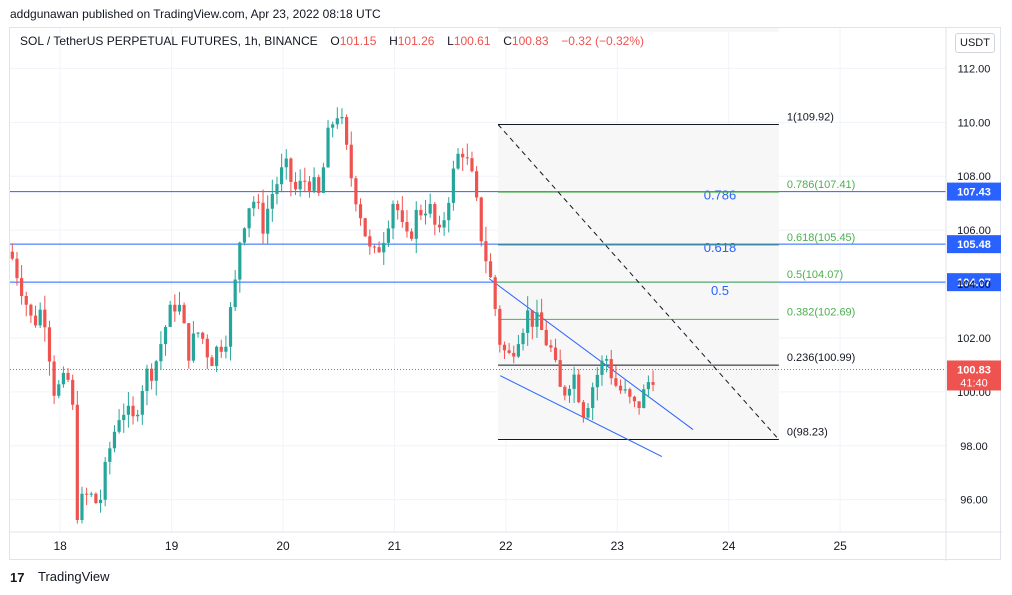 Image resolution: width=1012 pixels, height=595 pixels. What do you see at coordinates (591, 354) in the screenshot?
I see `channel-upper-line` at bounding box center [591, 354].